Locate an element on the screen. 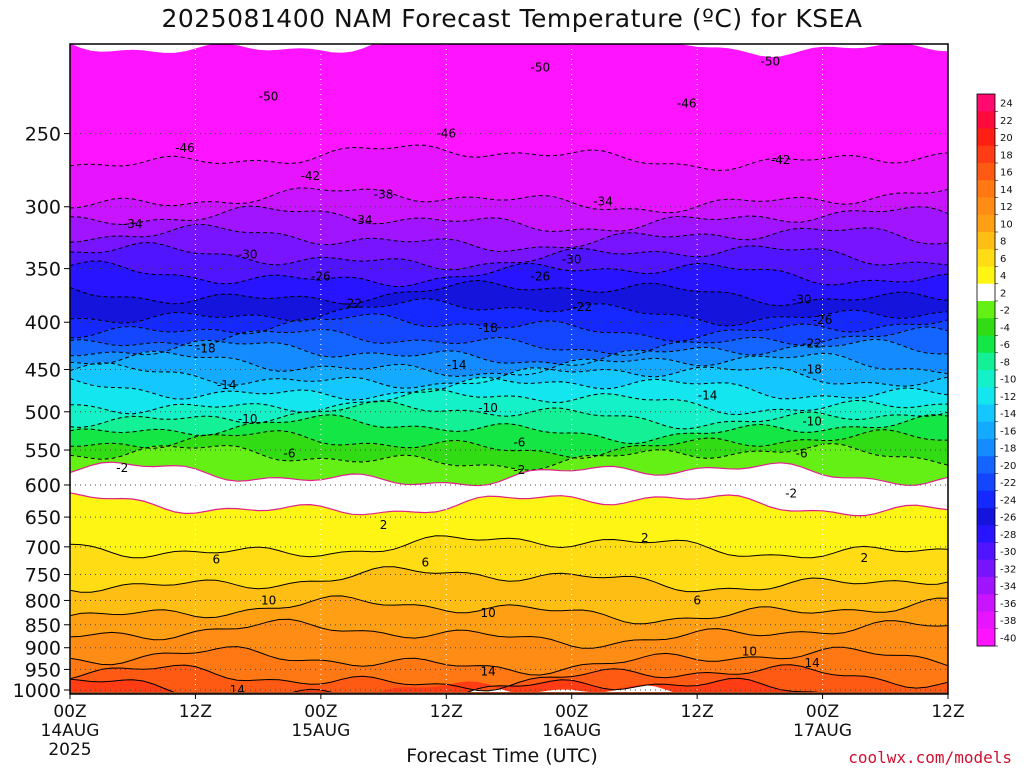 The width and height of the screenshot is (1024, 768). colorbar-label: 20 is located at coordinates (1006, 138).